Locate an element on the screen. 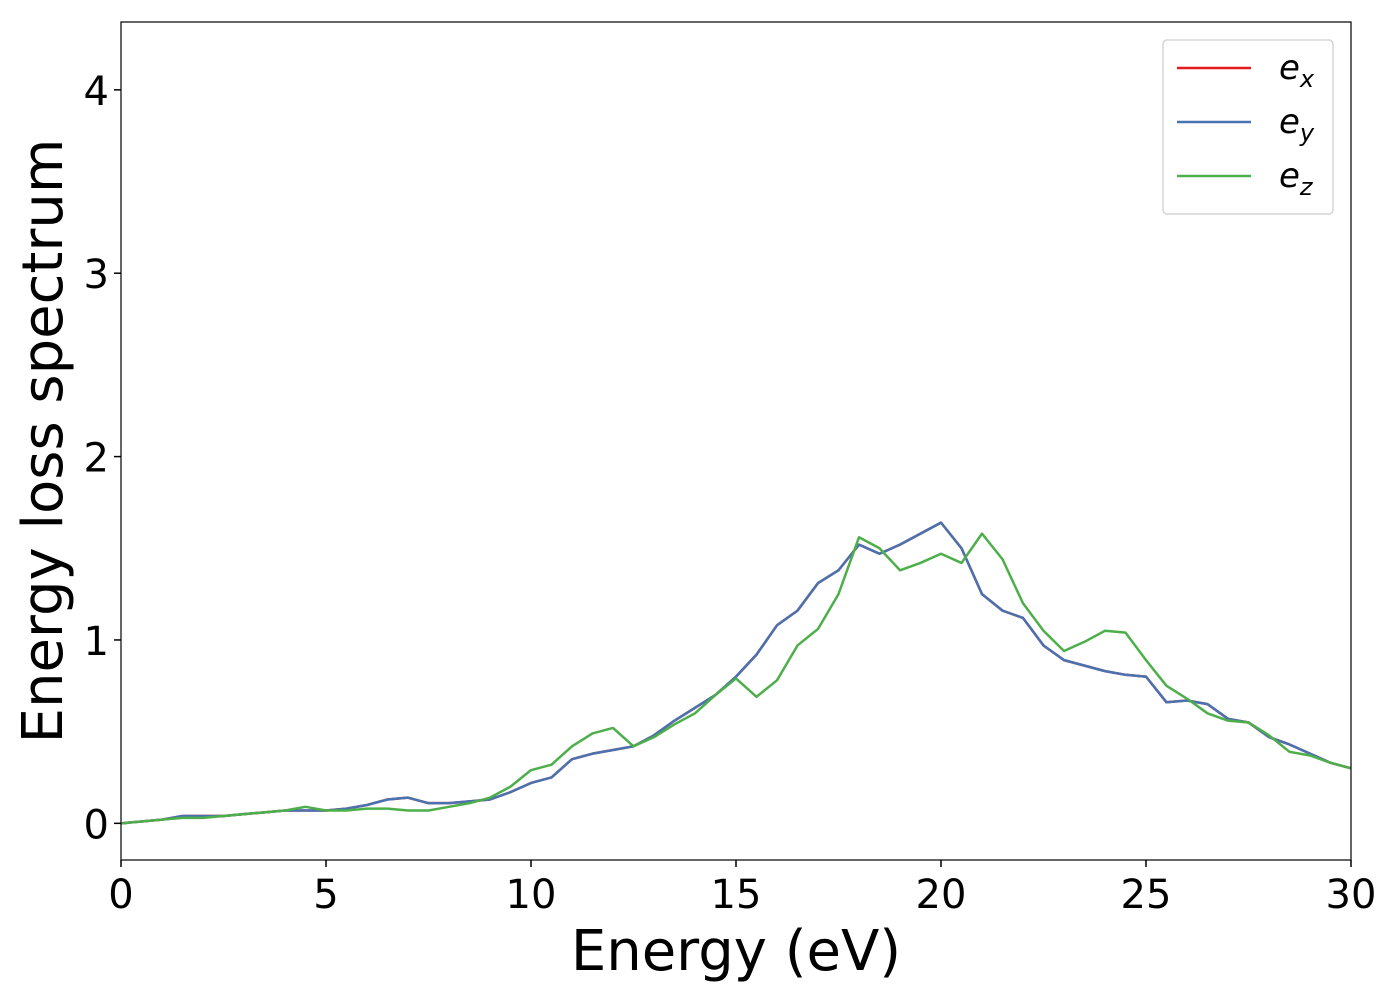  y-tick-label: 0 is located at coordinates (96, 825).